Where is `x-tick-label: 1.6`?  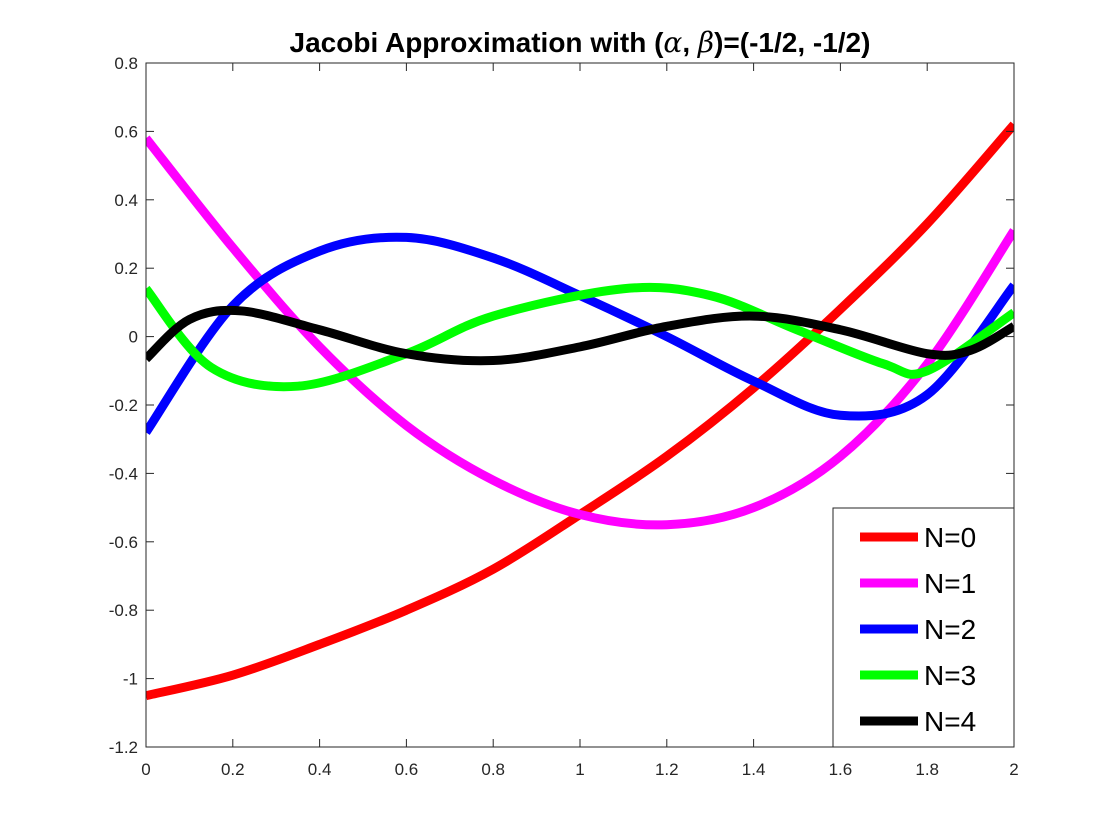 x-tick-label: 1.6 is located at coordinates (841, 769).